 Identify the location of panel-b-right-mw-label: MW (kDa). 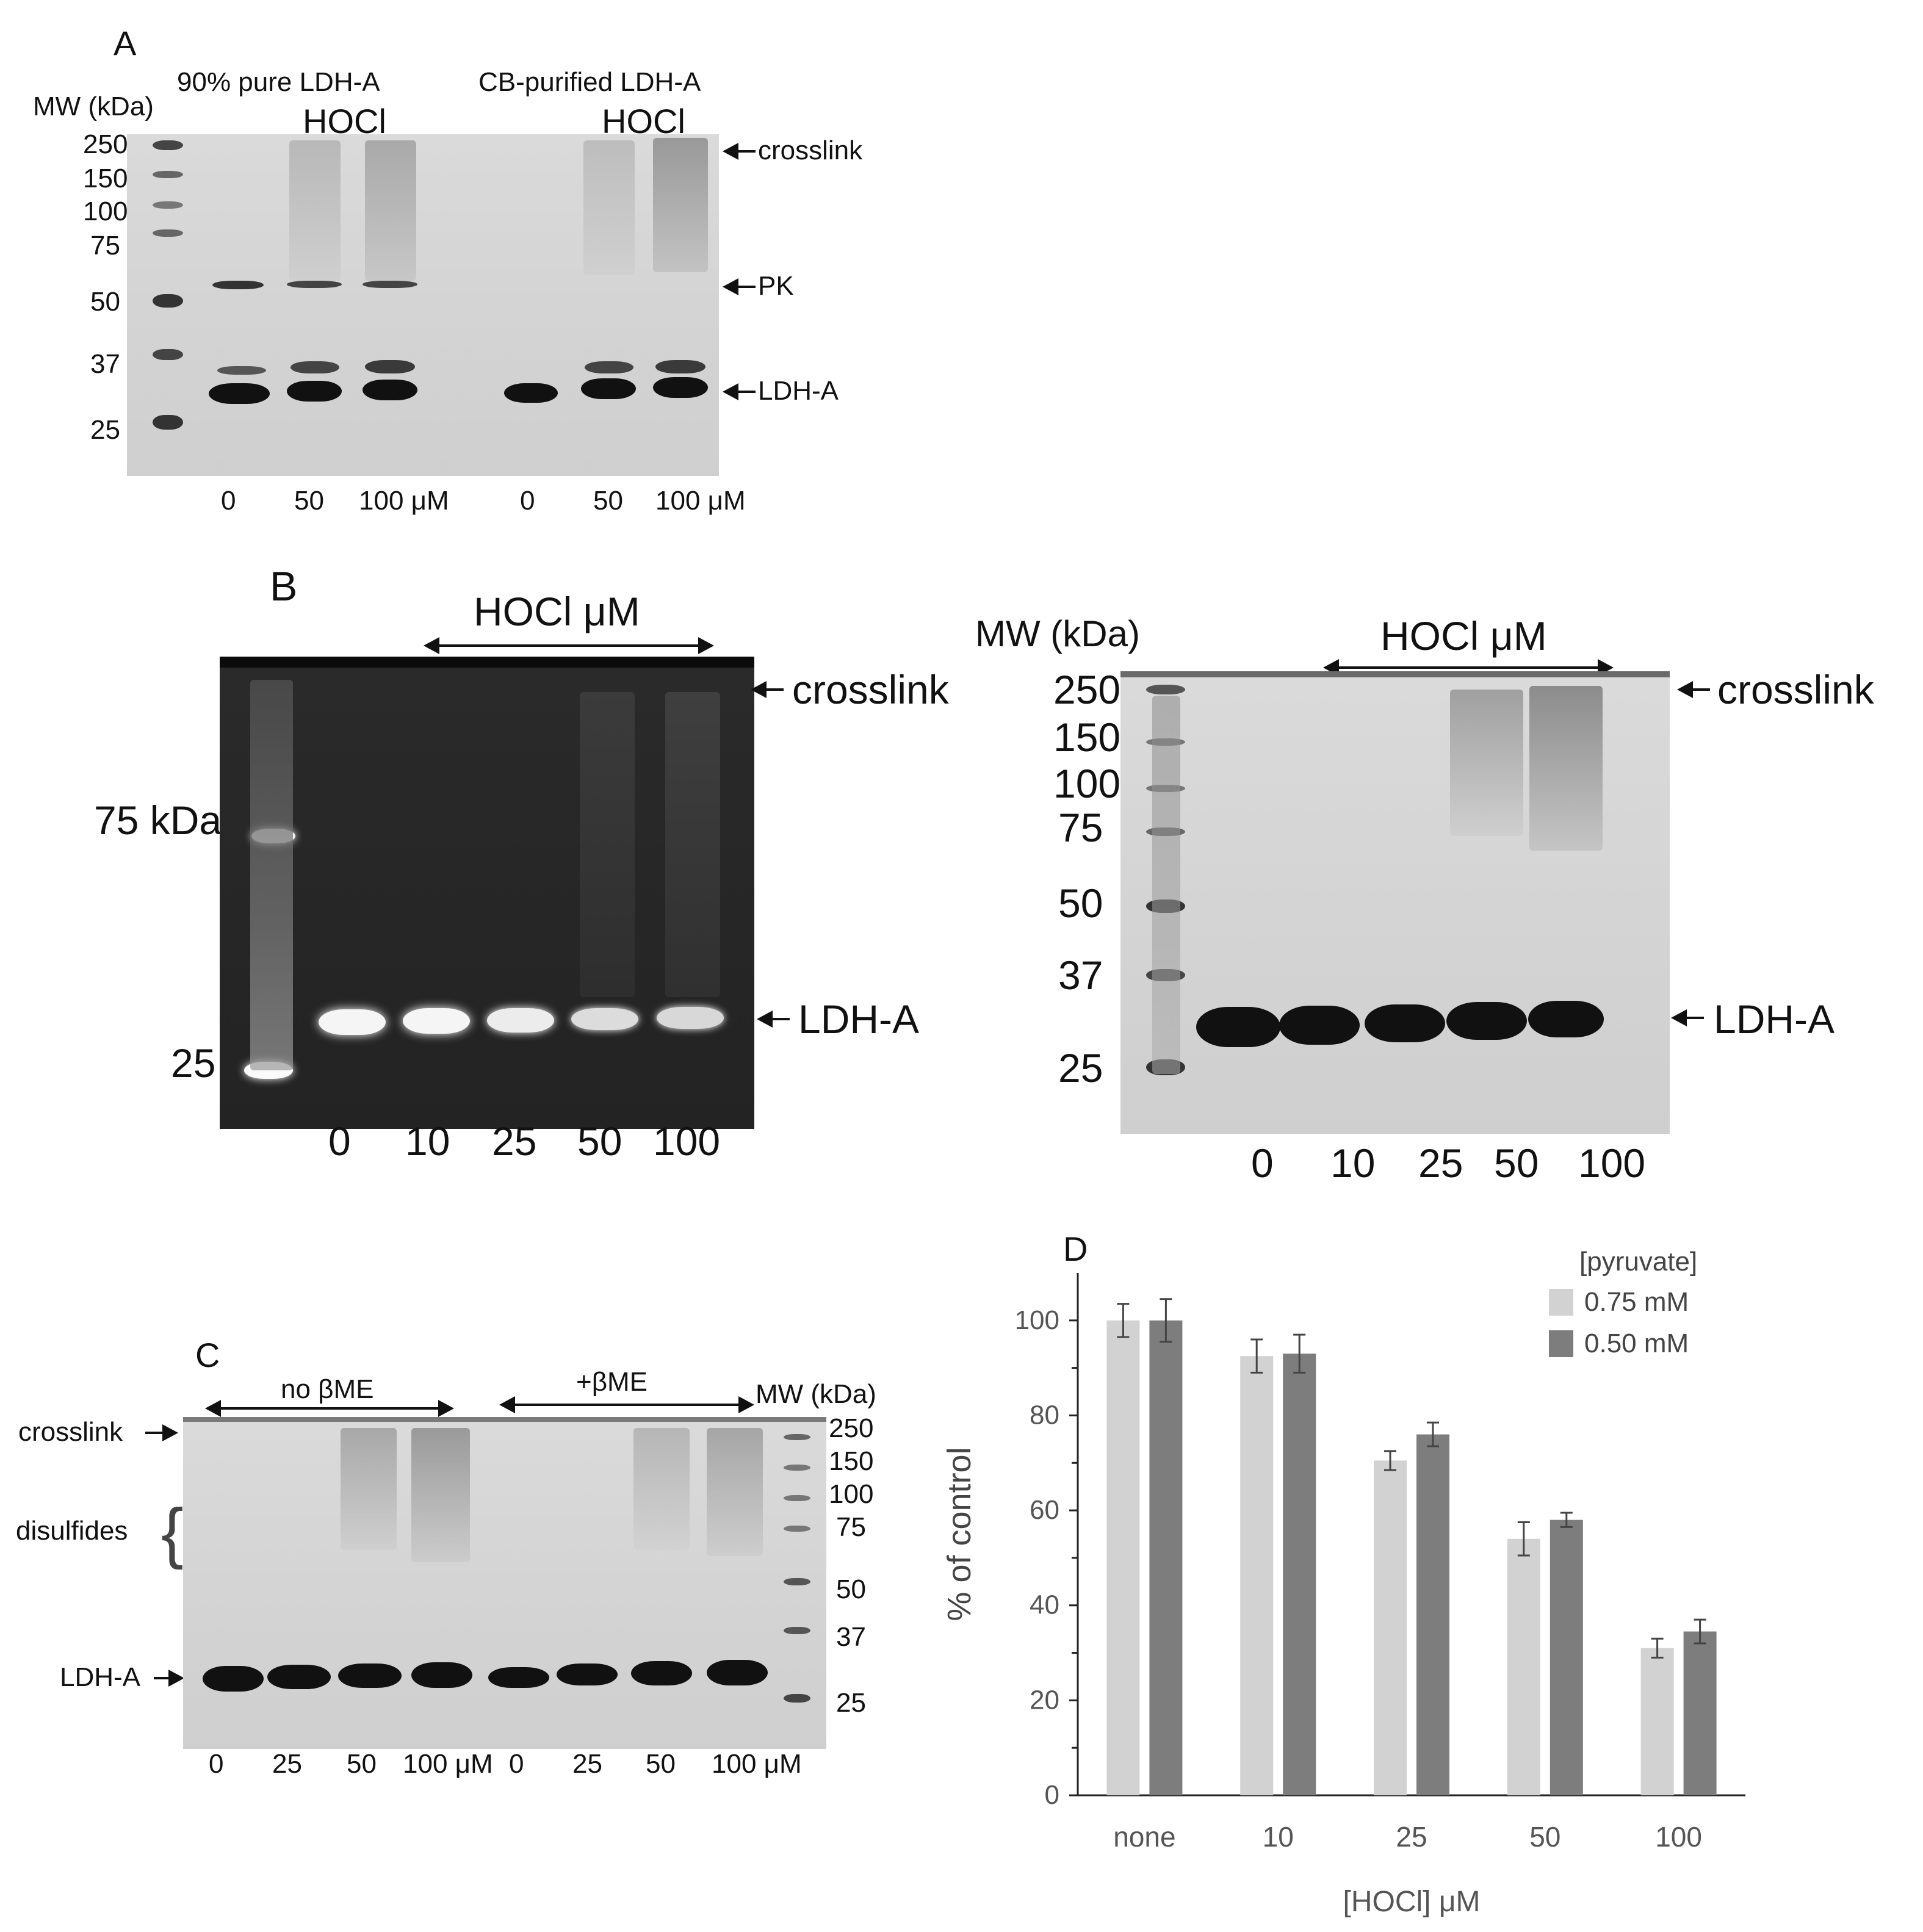
(1058, 634).